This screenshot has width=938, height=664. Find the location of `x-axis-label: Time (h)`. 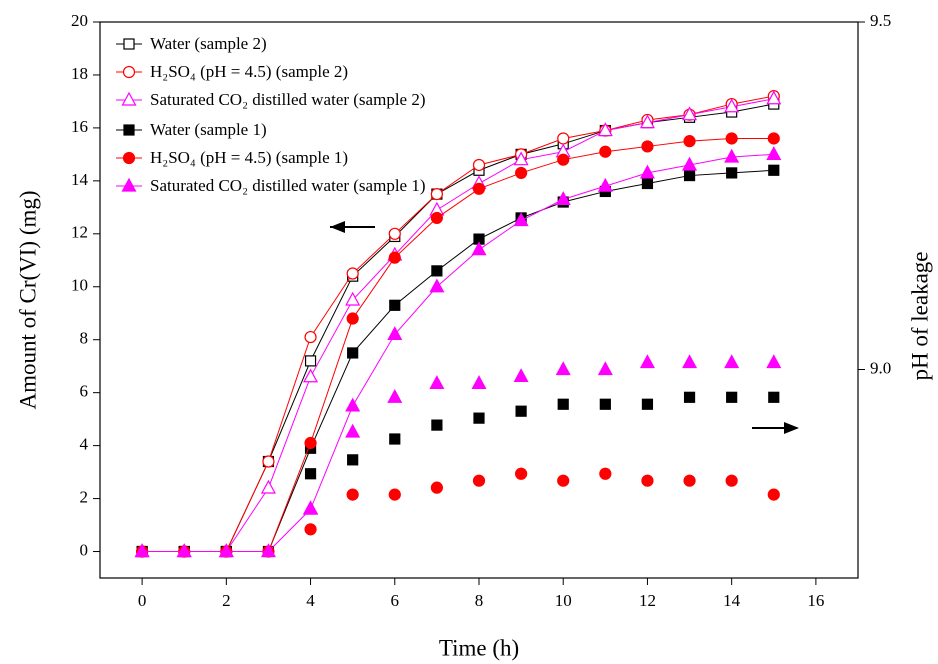

x-axis-label: Time (h) is located at coordinates (479, 647).